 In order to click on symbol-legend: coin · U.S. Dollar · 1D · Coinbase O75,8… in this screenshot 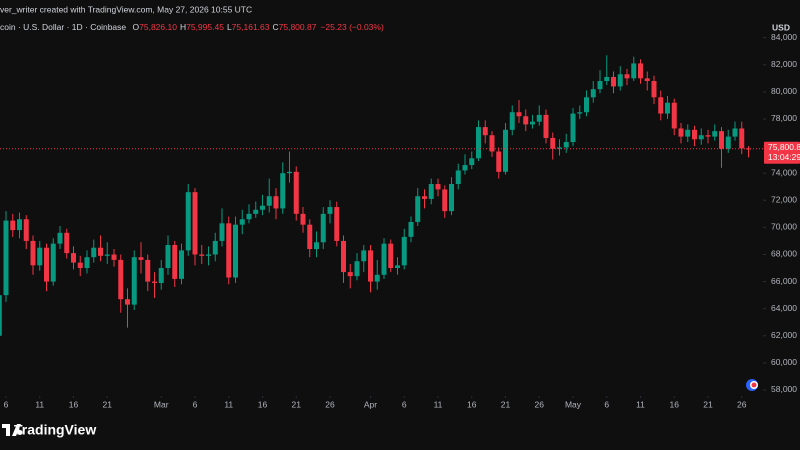, I will do `click(192, 27)`.